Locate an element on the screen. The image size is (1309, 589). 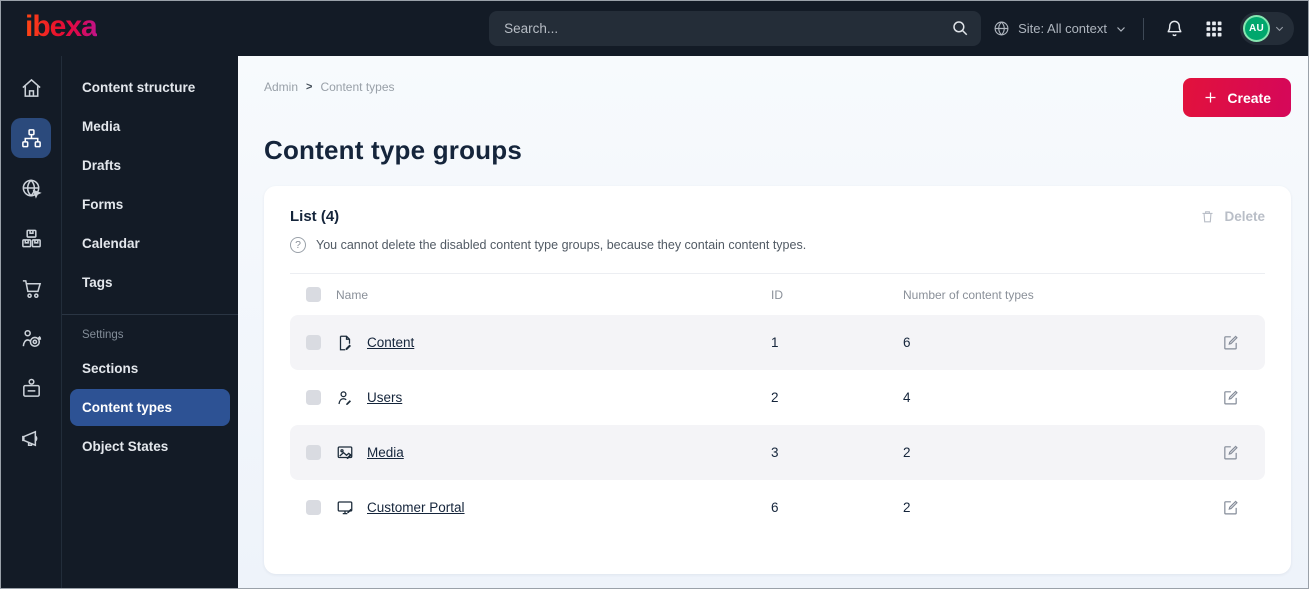
site-context-label: Site: All context is located at coordinates (1062, 28).